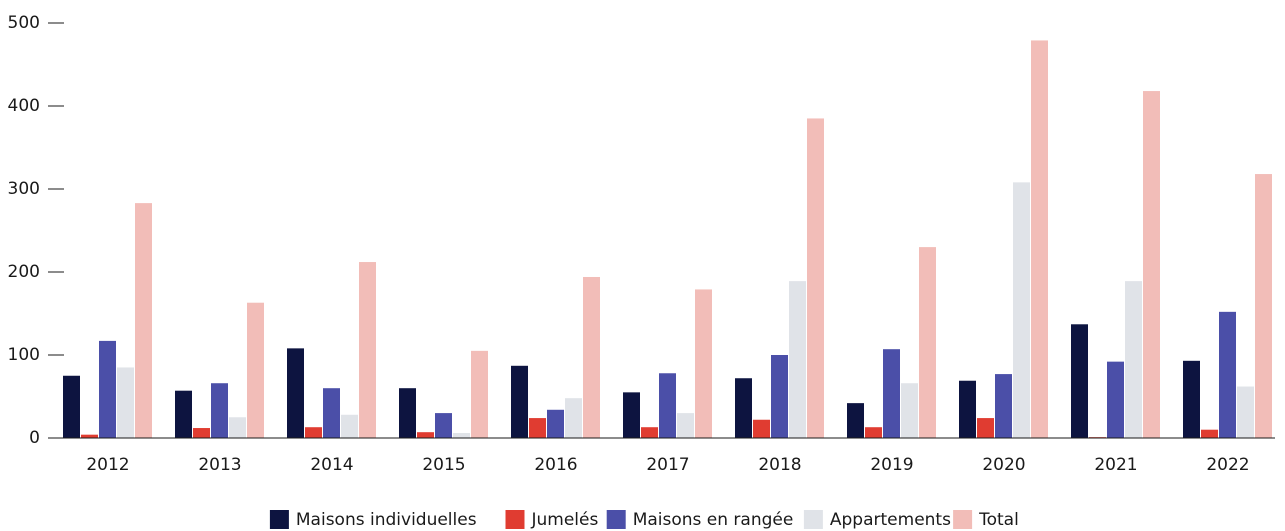 The image size is (1285, 531). What do you see at coordinates (24, 189) in the screenshot?
I see `y-tick-label: 300` at bounding box center [24, 189].